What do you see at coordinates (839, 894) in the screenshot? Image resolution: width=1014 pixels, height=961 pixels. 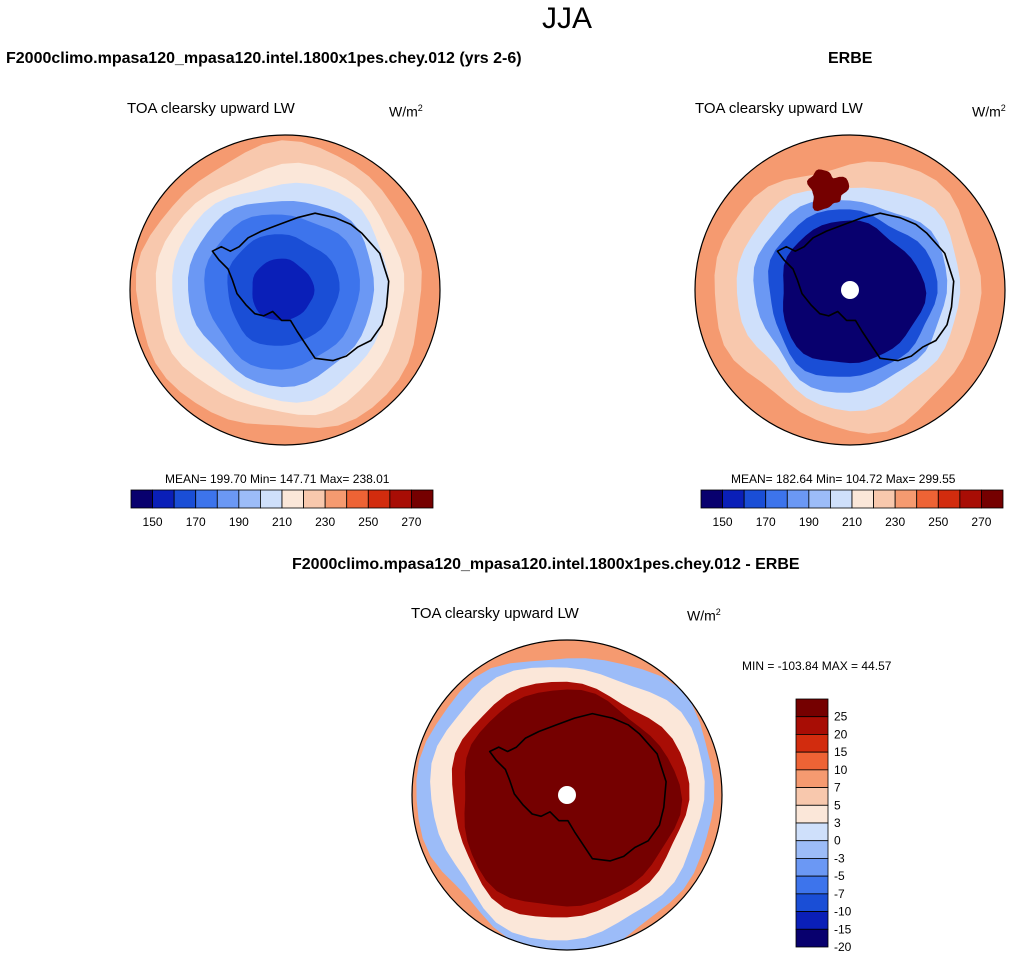 I see `colorbar-tick-label: -7` at bounding box center [839, 894].